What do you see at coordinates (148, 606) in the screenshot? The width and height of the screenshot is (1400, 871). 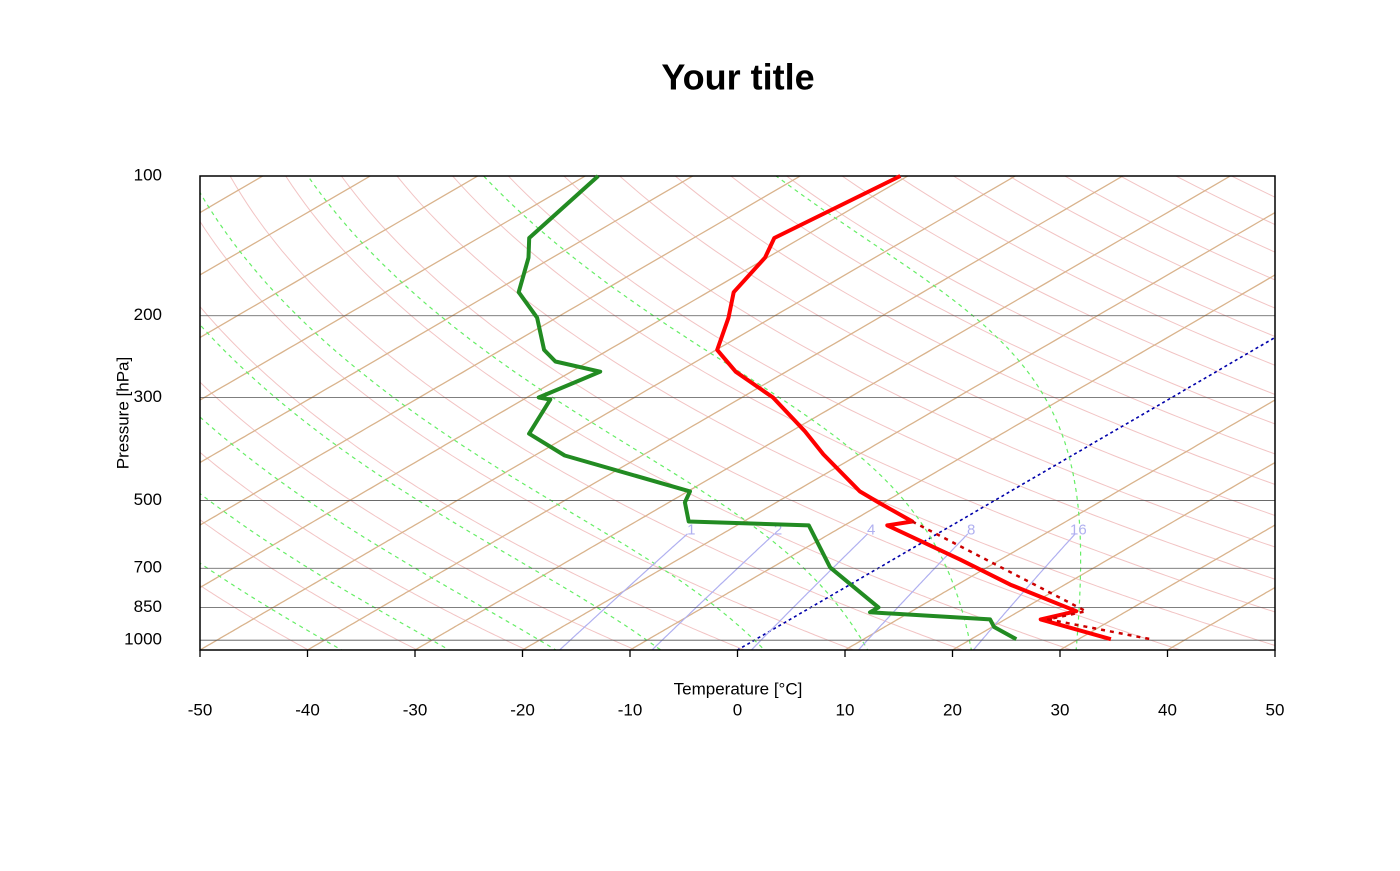 I see `y-tick-label: 850` at bounding box center [148, 606].